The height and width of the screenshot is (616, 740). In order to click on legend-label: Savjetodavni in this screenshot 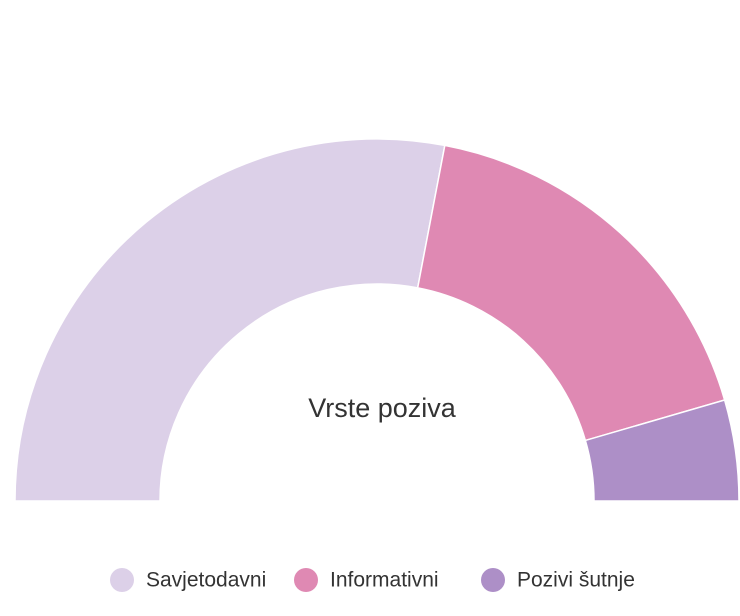, I will do `click(206, 580)`.